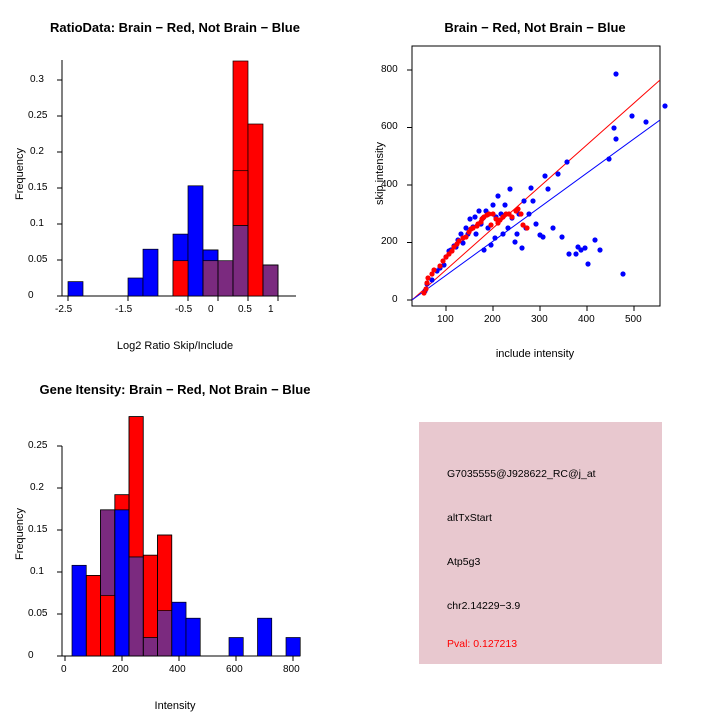 The image size is (720, 720). I want to click on info-probe-id: G7035555@J928622_RC@j_at, so click(521, 474).